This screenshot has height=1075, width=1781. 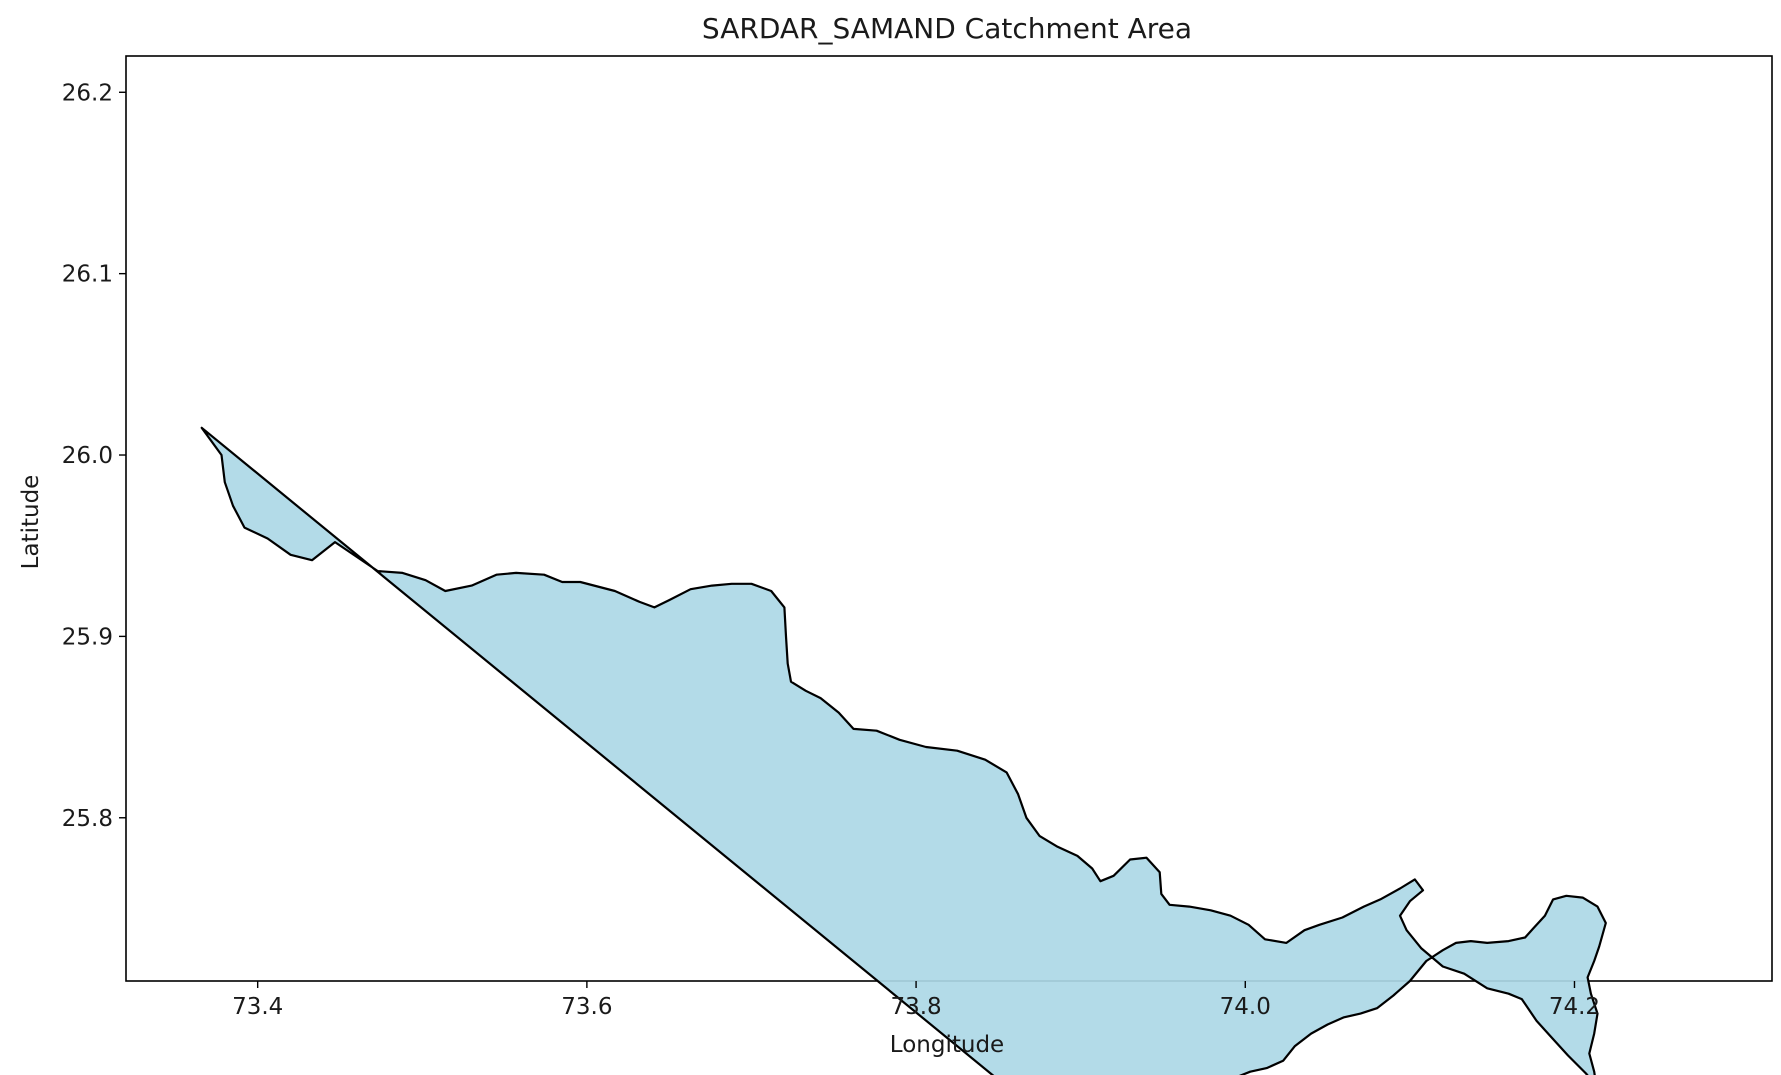 What do you see at coordinates (87, 275) in the screenshot?
I see `y-tick-label: 26.1` at bounding box center [87, 275].